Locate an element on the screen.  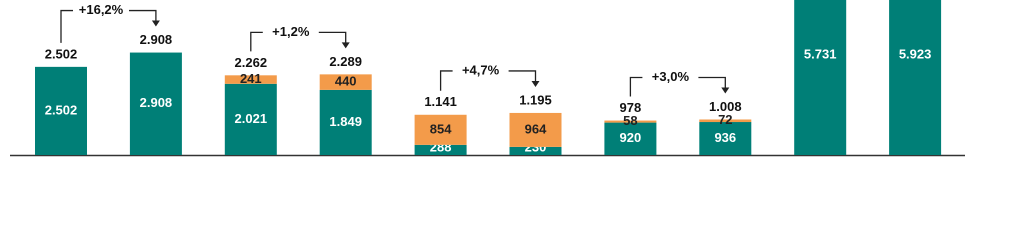
segment-label: 854 is located at coordinates (441, 128).